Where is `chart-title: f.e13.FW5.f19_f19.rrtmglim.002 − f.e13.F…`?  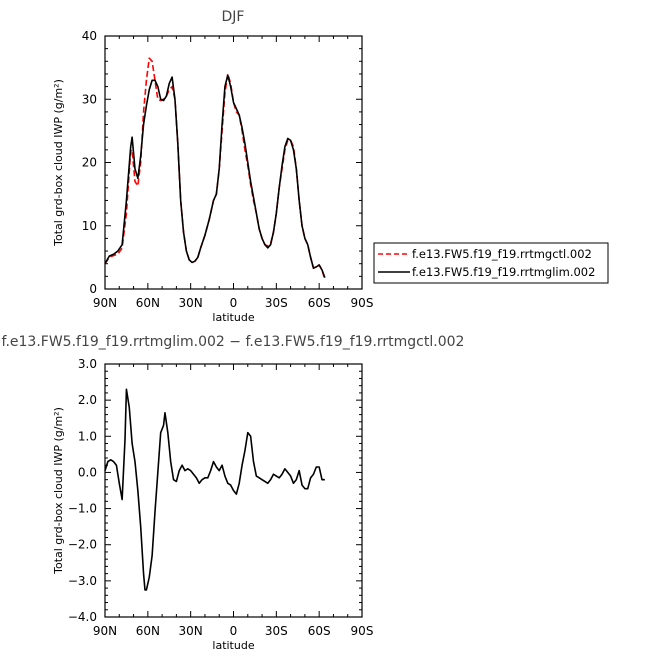 chart-title: f.e13.FW5.f19_f19.rrtmglim.002 − f.e13.F… is located at coordinates (233, 342).